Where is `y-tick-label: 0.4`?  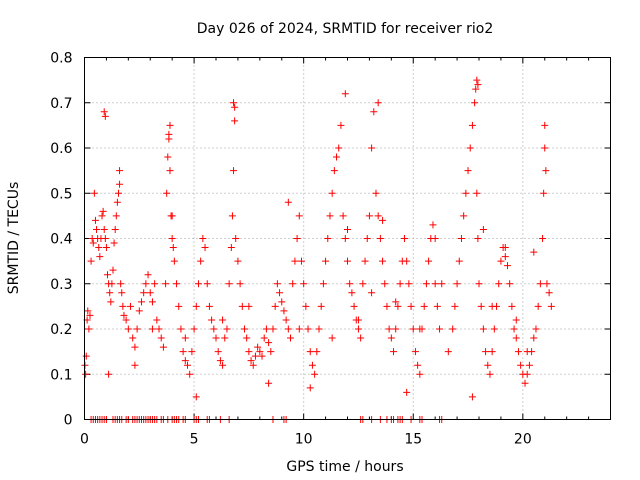 y-tick-label: 0.4 is located at coordinates (61, 240).